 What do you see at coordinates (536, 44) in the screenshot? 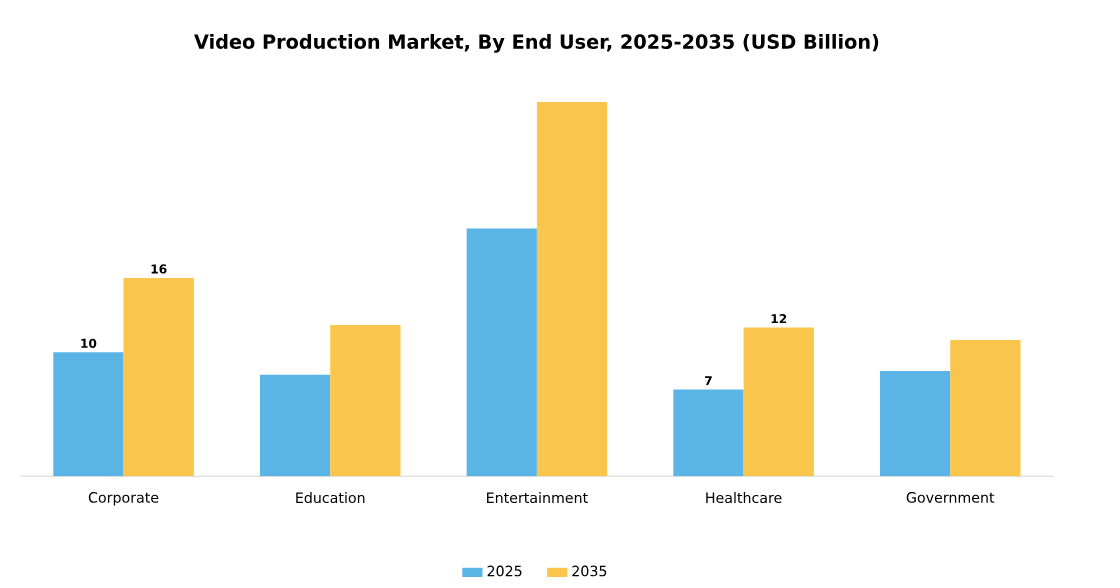
I see `chart-title: Video Production Market, By End User, 2025-2035 (USD Billion)` at bounding box center [536, 44].